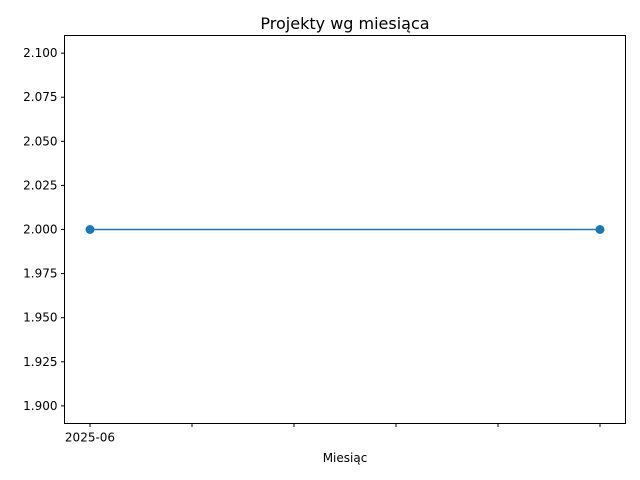 Image resolution: width=640 pixels, height=480 pixels. What do you see at coordinates (344, 23) in the screenshot?
I see `chart-title: Projekty wg miesiąca` at bounding box center [344, 23].